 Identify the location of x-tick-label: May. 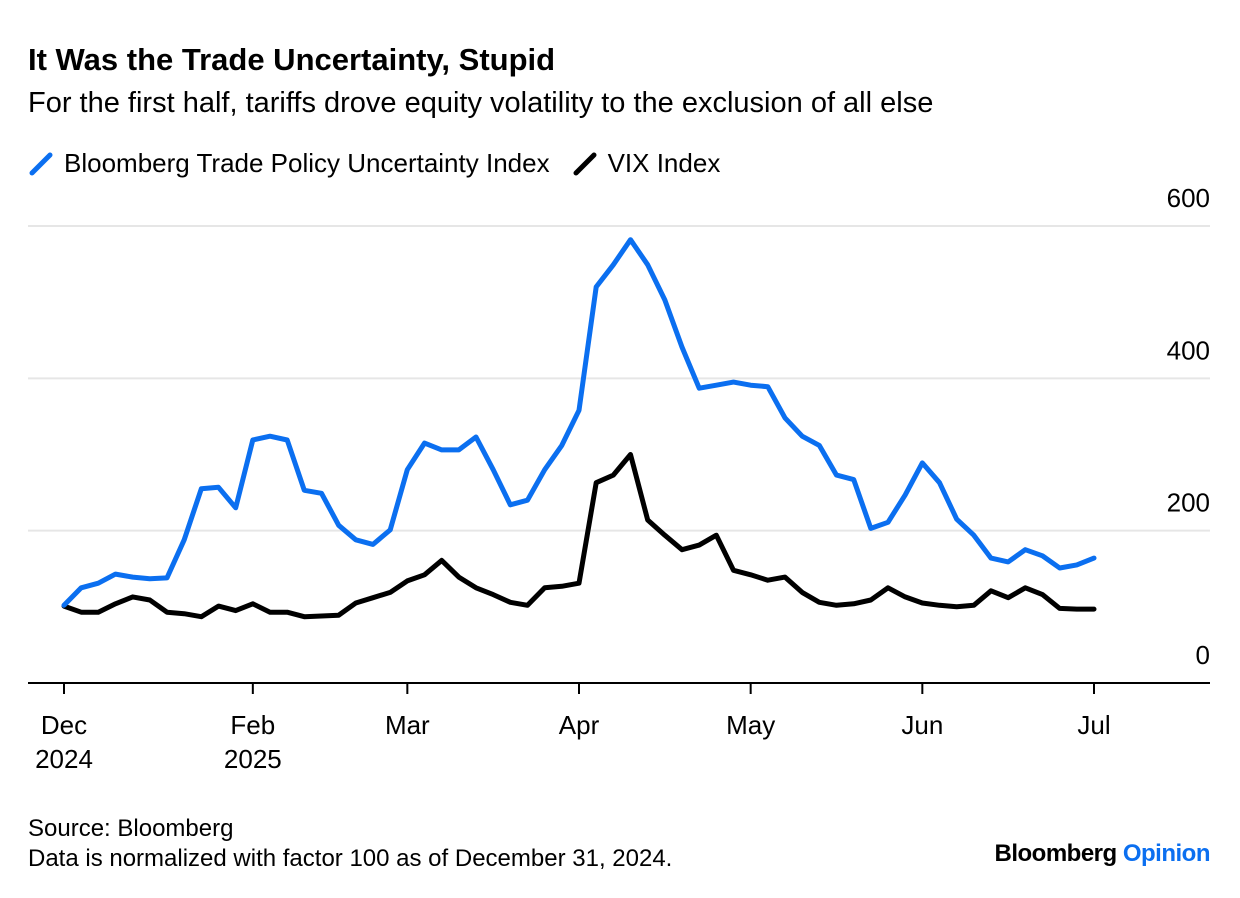
(751, 725).